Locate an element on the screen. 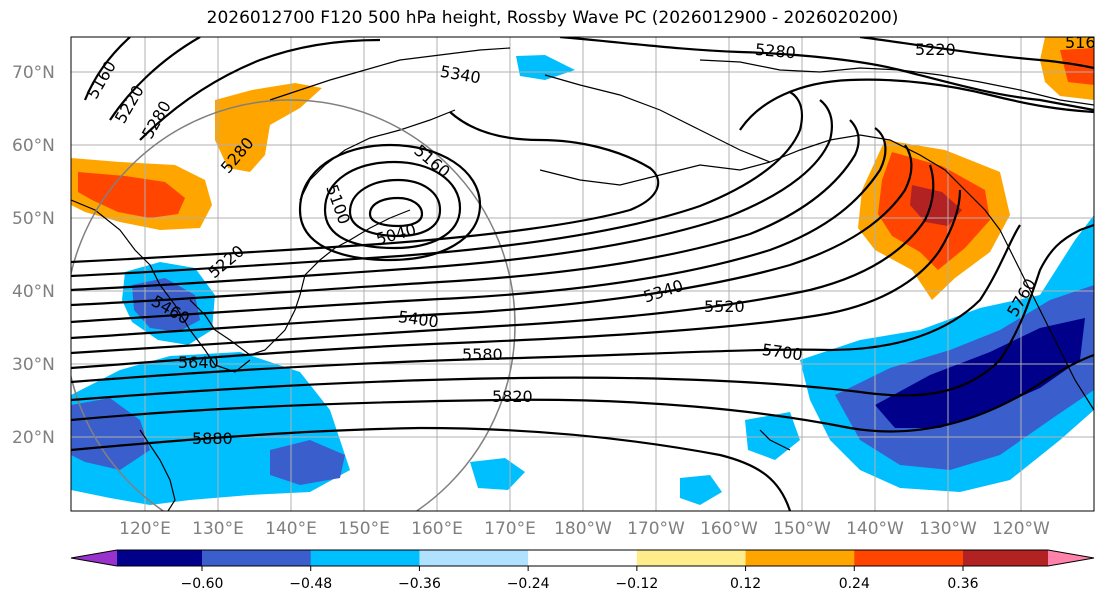 Image resolution: width=1105 pixels, height=604 pixels. colorbar-tick-label: 0.12 is located at coordinates (745, 584).